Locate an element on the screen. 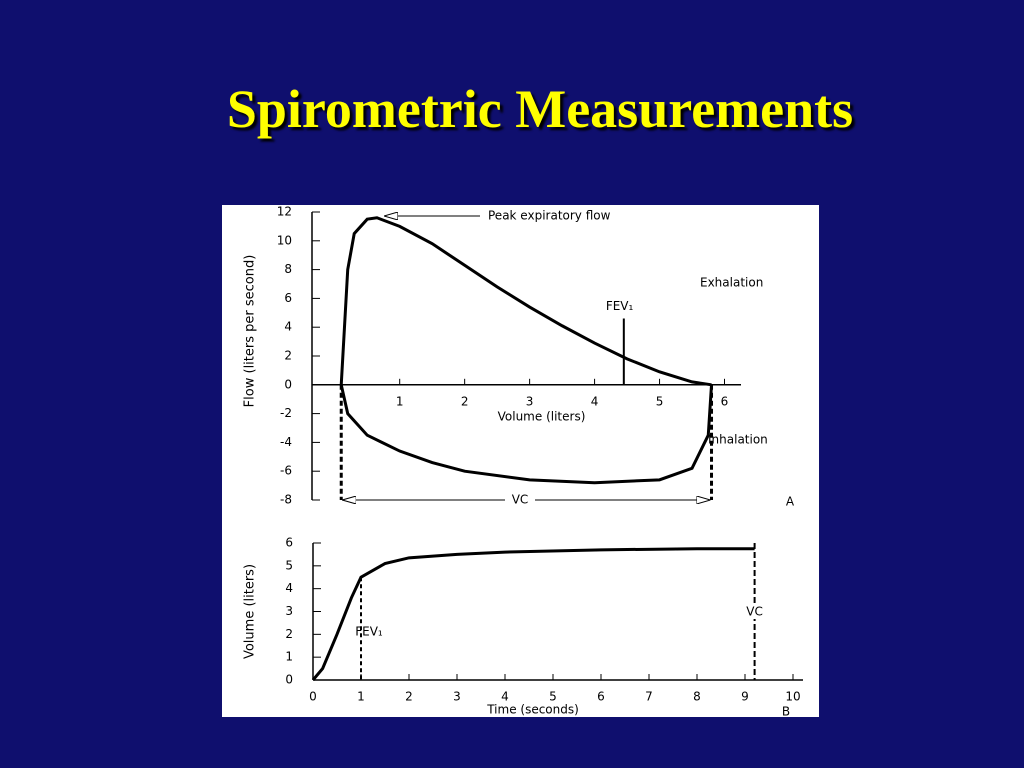  y-tick-label: -2 is located at coordinates (286, 413).